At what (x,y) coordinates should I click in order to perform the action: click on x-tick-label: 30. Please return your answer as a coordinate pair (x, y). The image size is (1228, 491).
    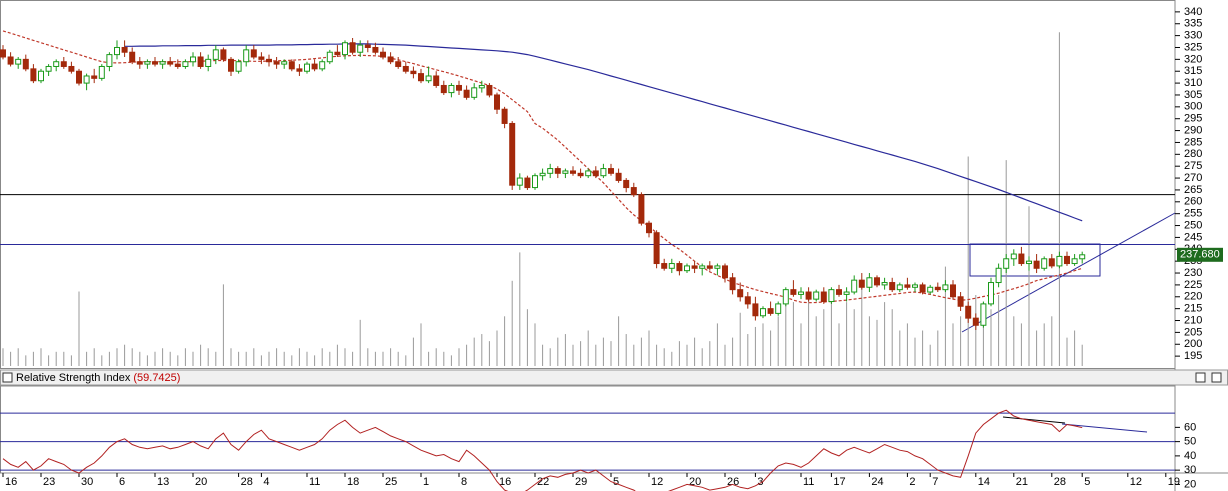
    Looking at the image, I should click on (87, 482).